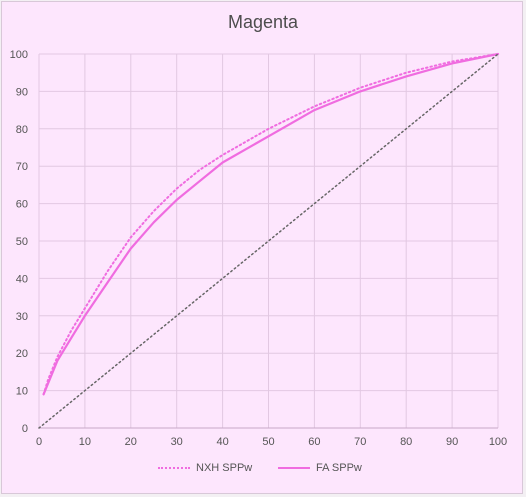 Image resolution: width=526 pixels, height=497 pixels. What do you see at coordinates (22, 354) in the screenshot?
I see `y-tick-label: 20` at bounding box center [22, 354].